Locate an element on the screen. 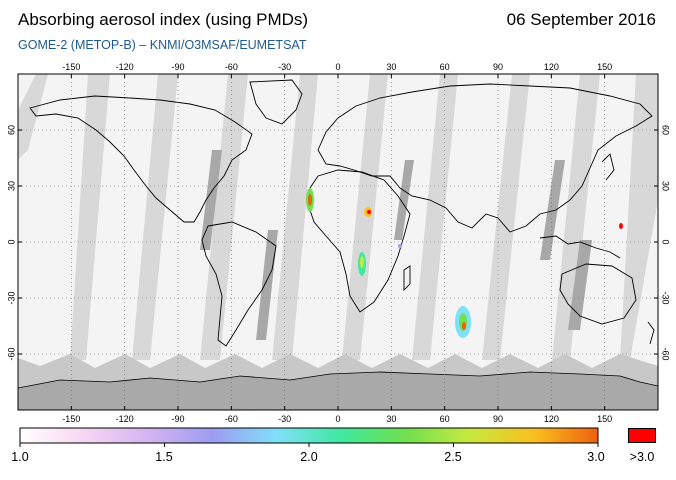 The width and height of the screenshot is (676, 480). lon-label-top: 150 is located at coordinates (604, 67).